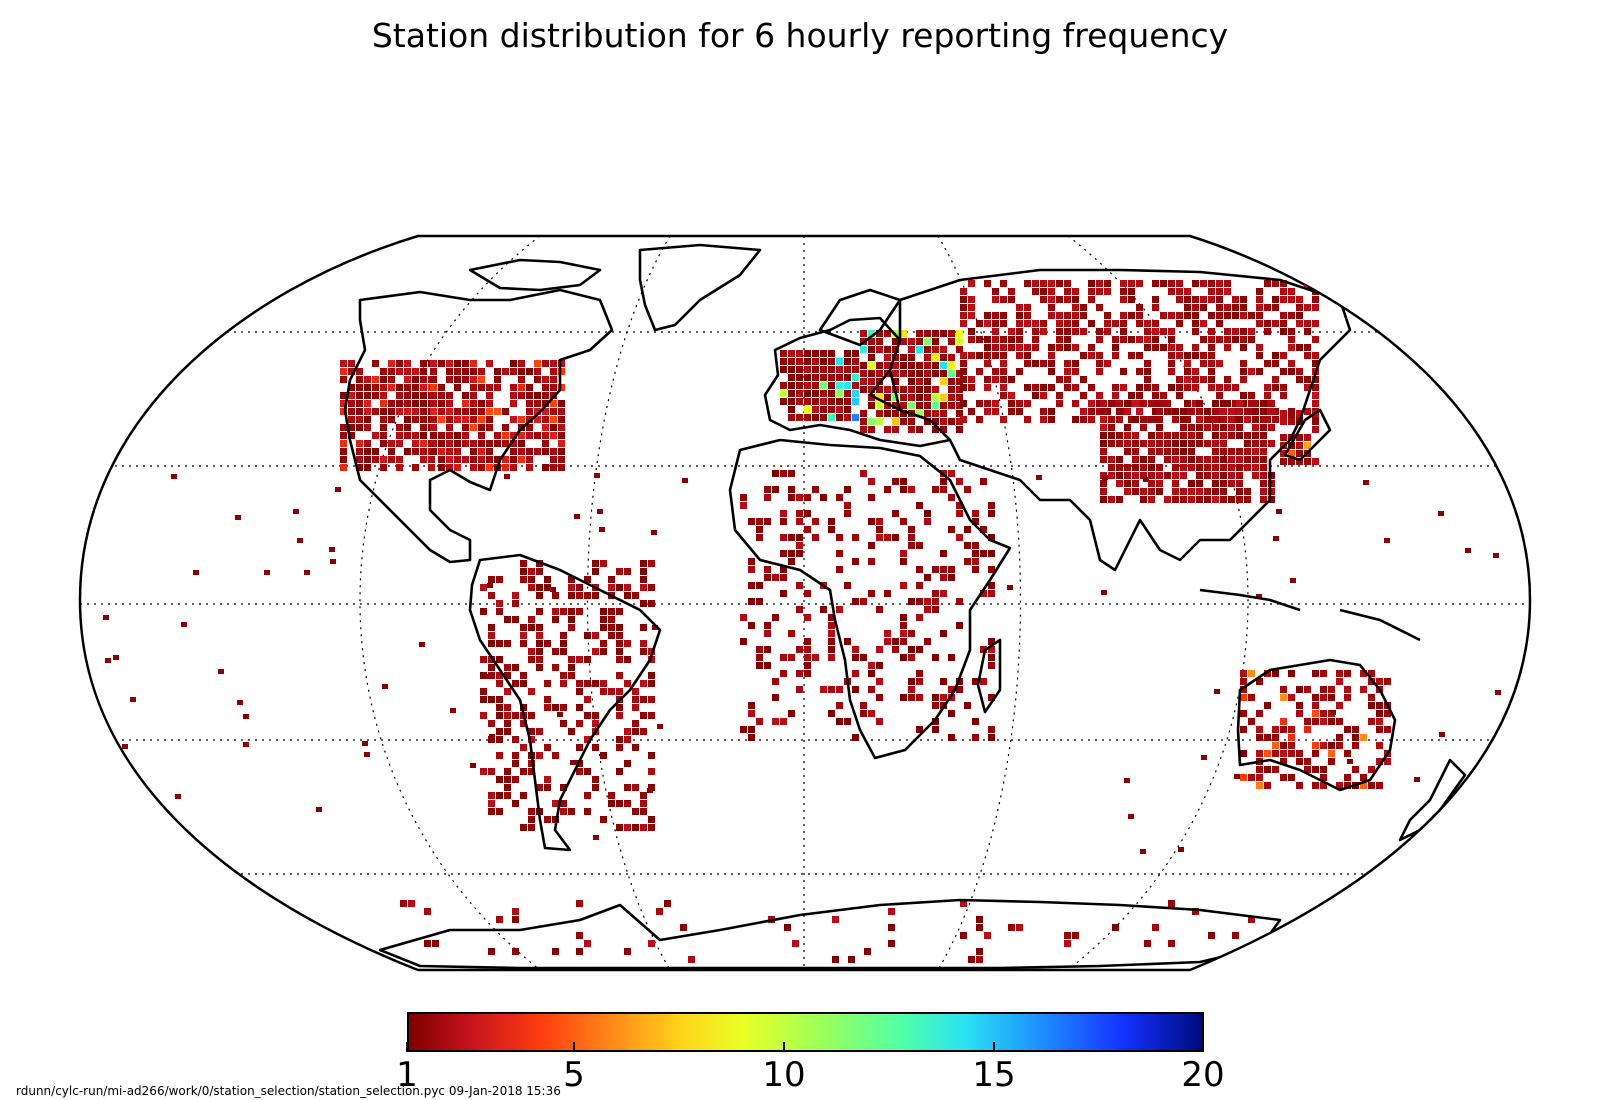  What do you see at coordinates (1203, 1075) in the screenshot?
I see `colorbar-tick-label: 20` at bounding box center [1203, 1075].